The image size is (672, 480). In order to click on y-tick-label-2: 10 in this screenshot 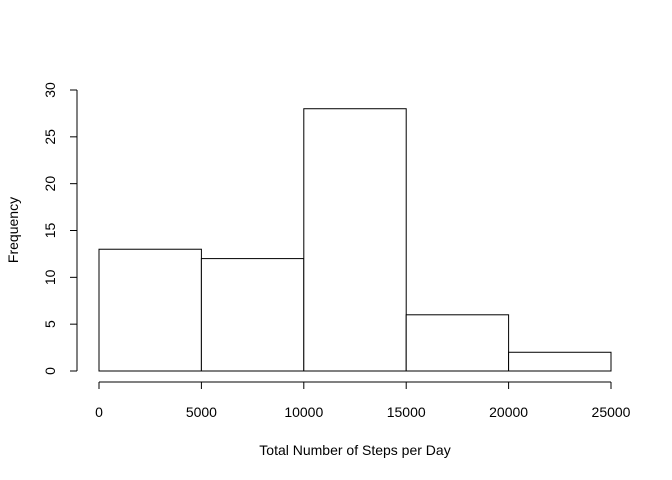, I will do `click(50, 277)`.